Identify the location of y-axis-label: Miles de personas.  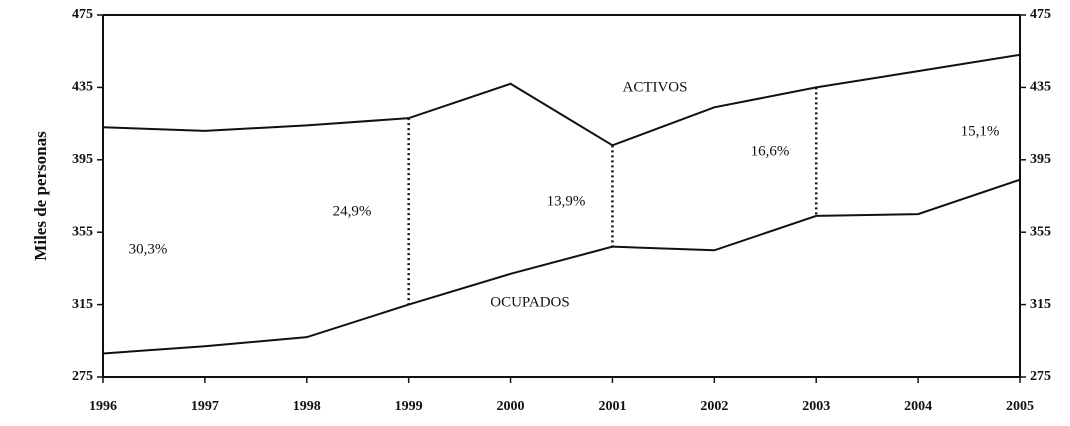
(40, 196).